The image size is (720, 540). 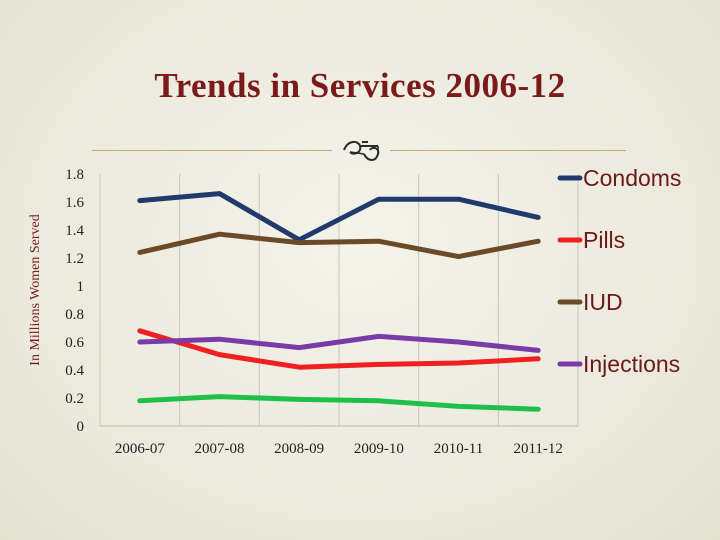 I want to click on y-tick-label: 1, so click(x=81, y=287).